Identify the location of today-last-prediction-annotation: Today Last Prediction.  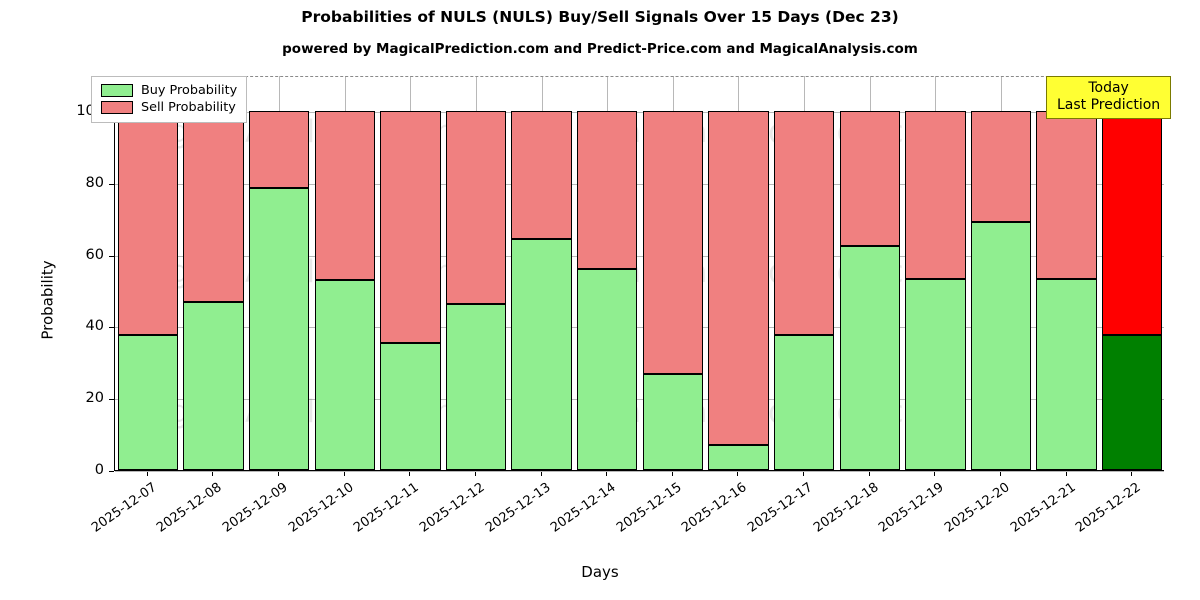
(1109, 98).